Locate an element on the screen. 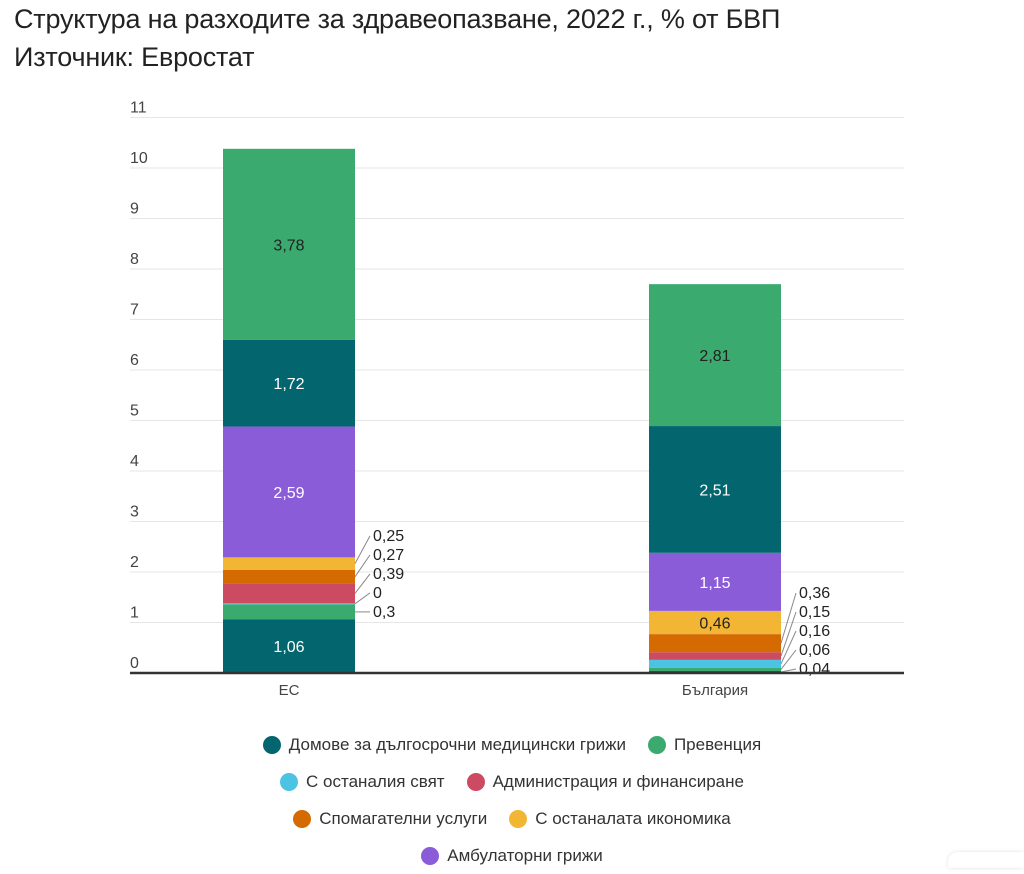  data-label: 2,51 is located at coordinates (714, 490).